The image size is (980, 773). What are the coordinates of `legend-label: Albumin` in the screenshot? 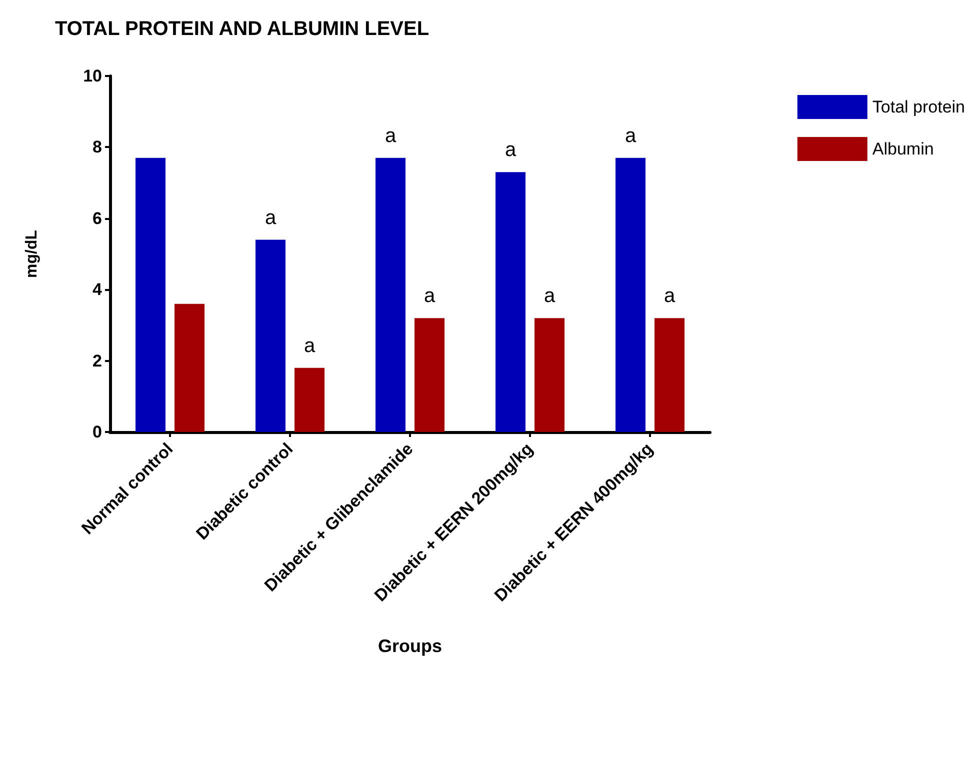 It's located at (903, 149).